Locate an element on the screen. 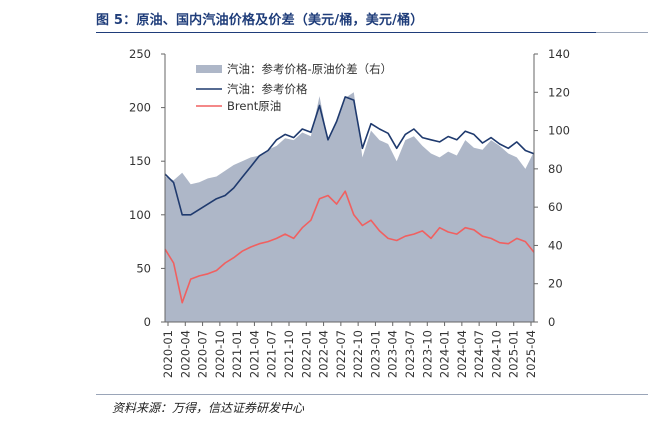 This screenshot has height=426, width=648. x-tick-label: 2020-04 is located at coordinates (185, 354).